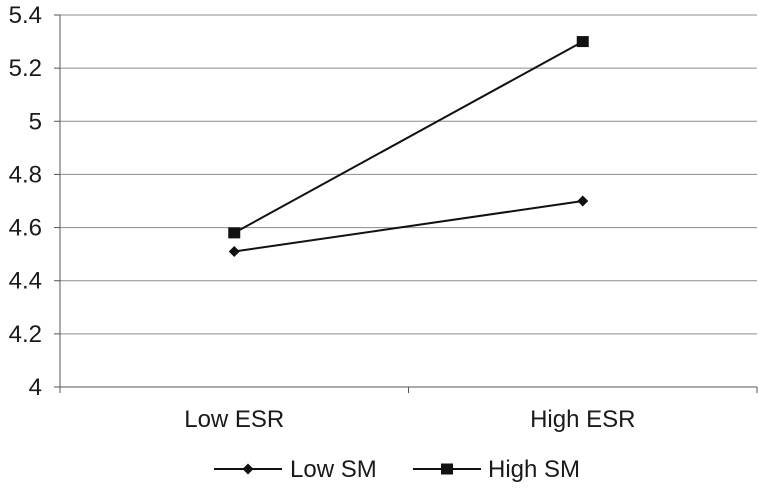  I want to click on y-tick-label: 5.4, so click(25, 15).